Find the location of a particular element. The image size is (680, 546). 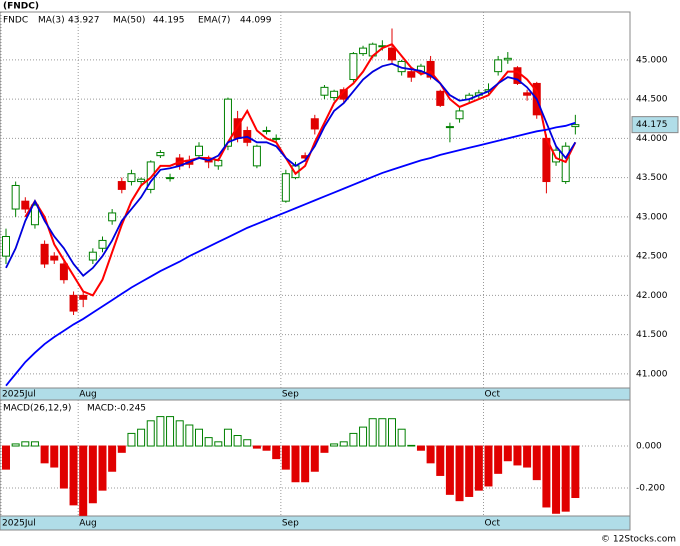

y-tick-label: 43.500 is located at coordinates (652, 178).